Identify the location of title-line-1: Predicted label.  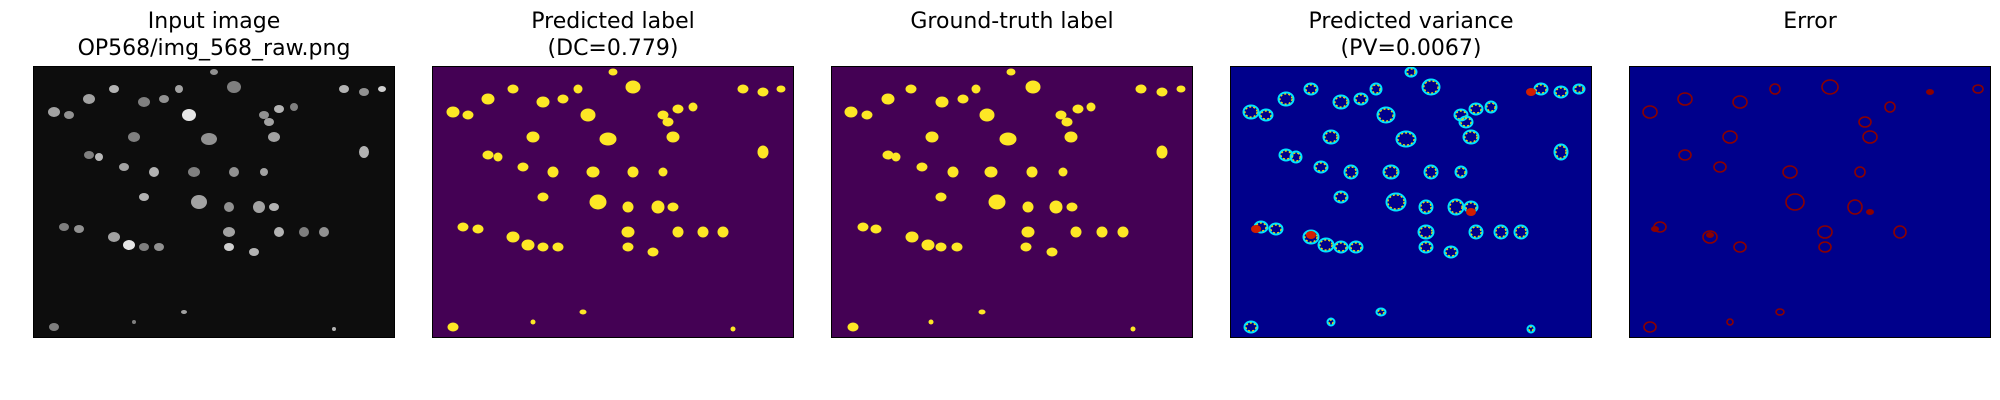
(613, 21).